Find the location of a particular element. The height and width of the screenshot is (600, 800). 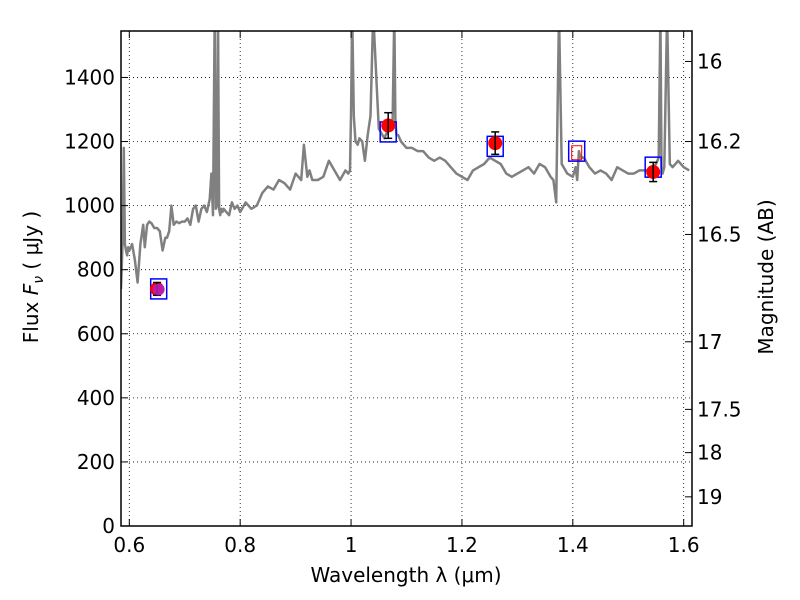

model-box is located at coordinates (576, 151).